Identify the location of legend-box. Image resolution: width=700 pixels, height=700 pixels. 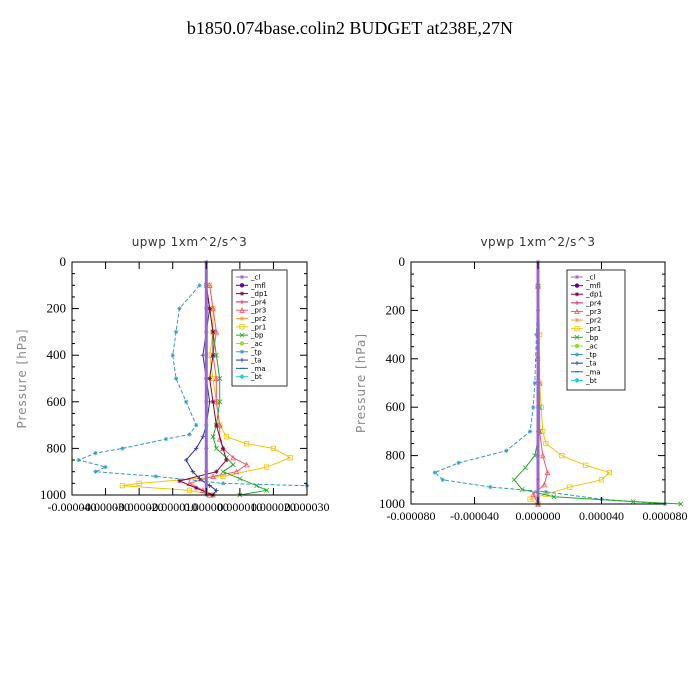
(259, 328).